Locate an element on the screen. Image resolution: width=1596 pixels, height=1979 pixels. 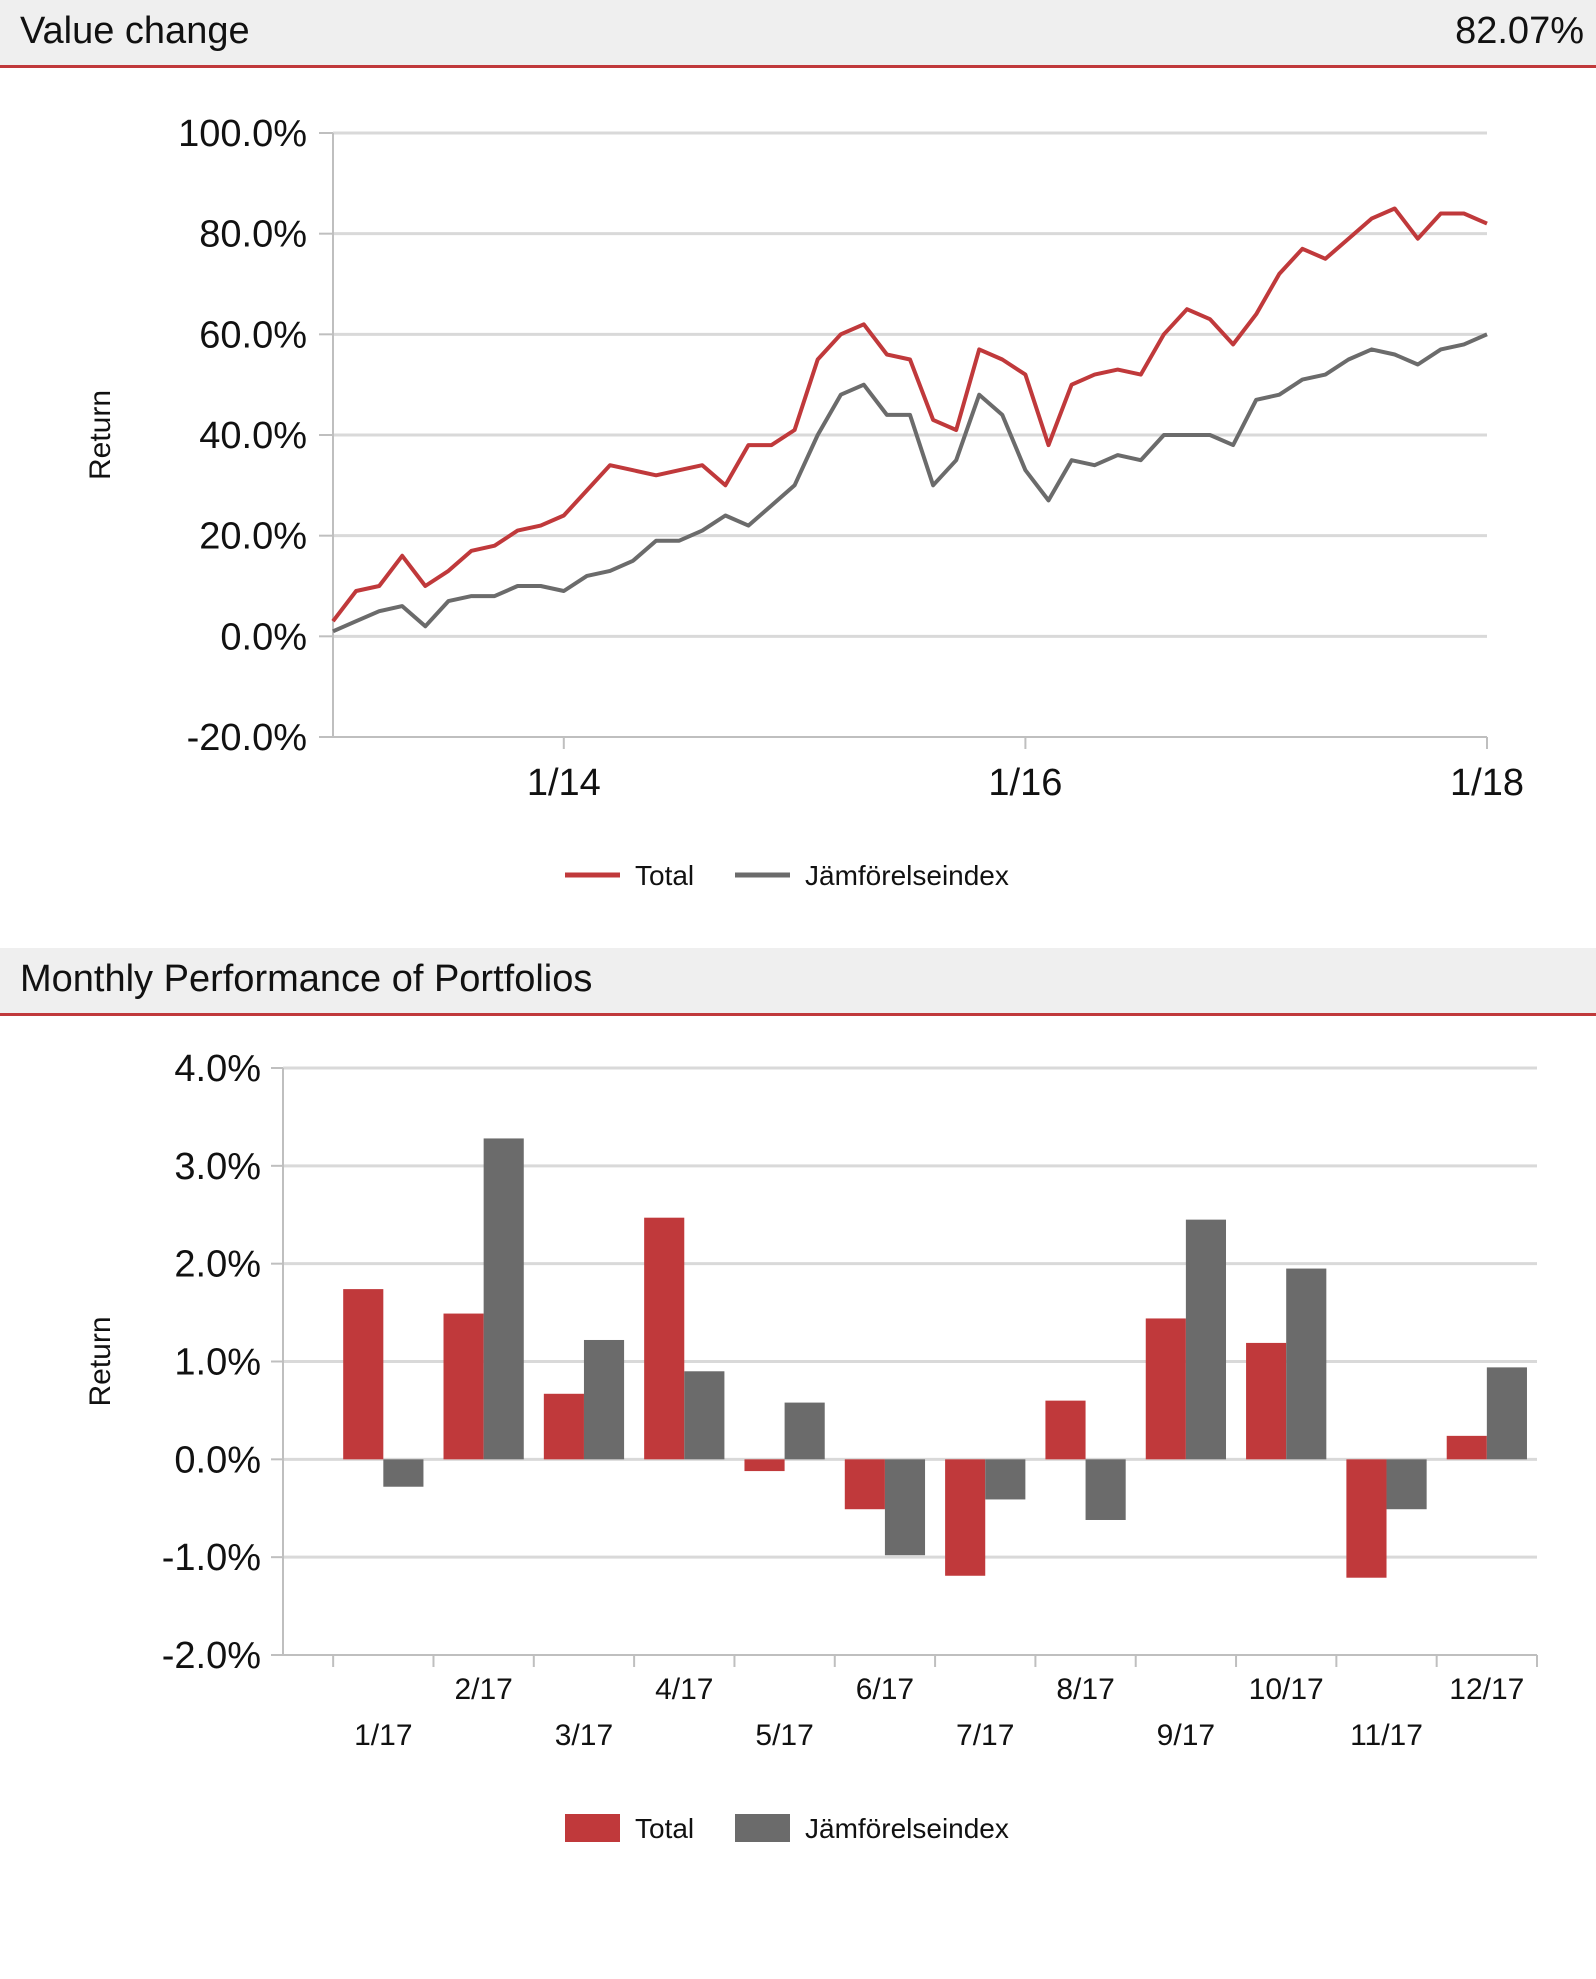
x-tick-label: 6/17 is located at coordinates (885, 1689).